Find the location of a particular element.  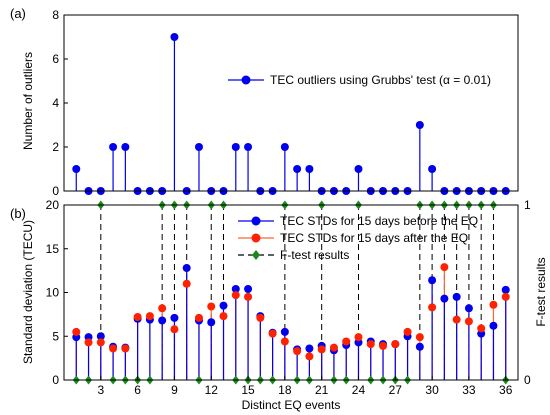

b-ytick-label: 0 is located at coordinates (55, 380).